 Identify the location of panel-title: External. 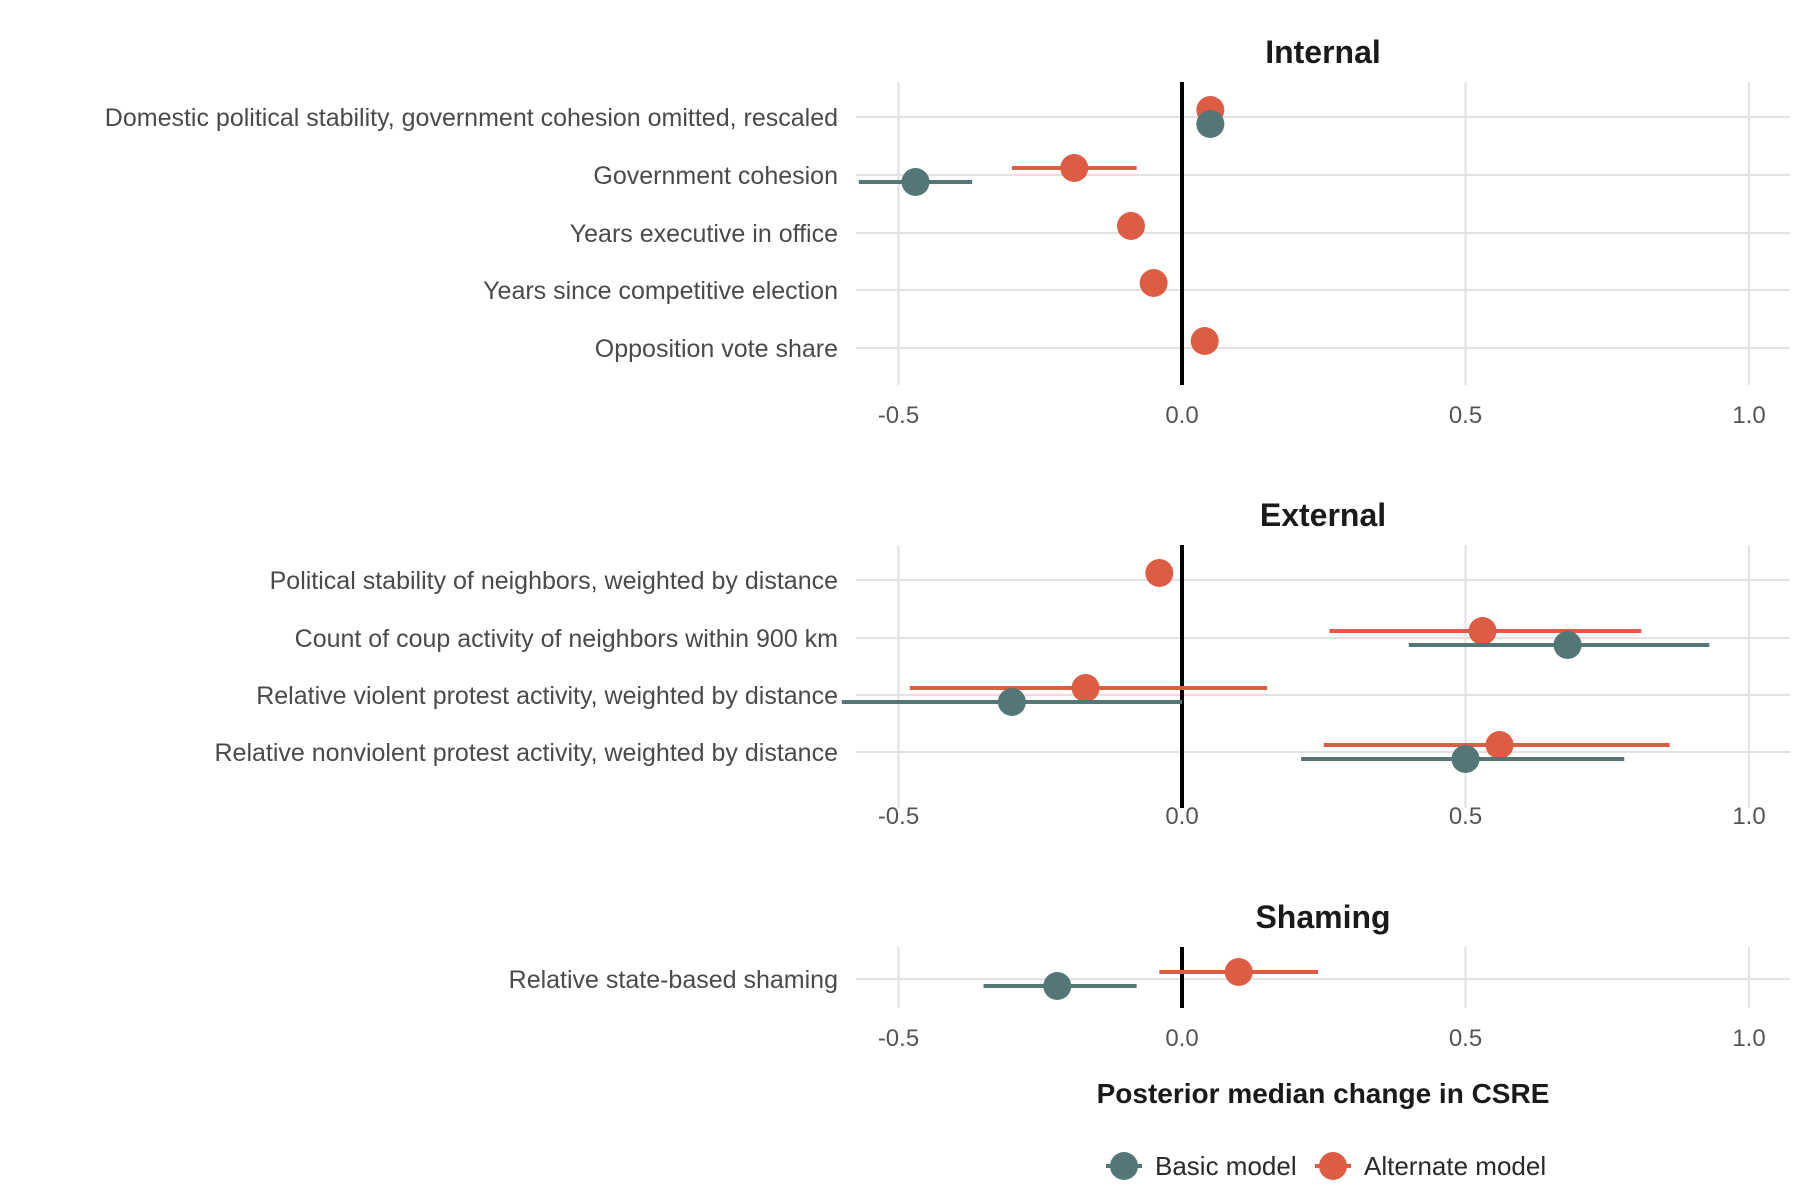
(1323, 515).